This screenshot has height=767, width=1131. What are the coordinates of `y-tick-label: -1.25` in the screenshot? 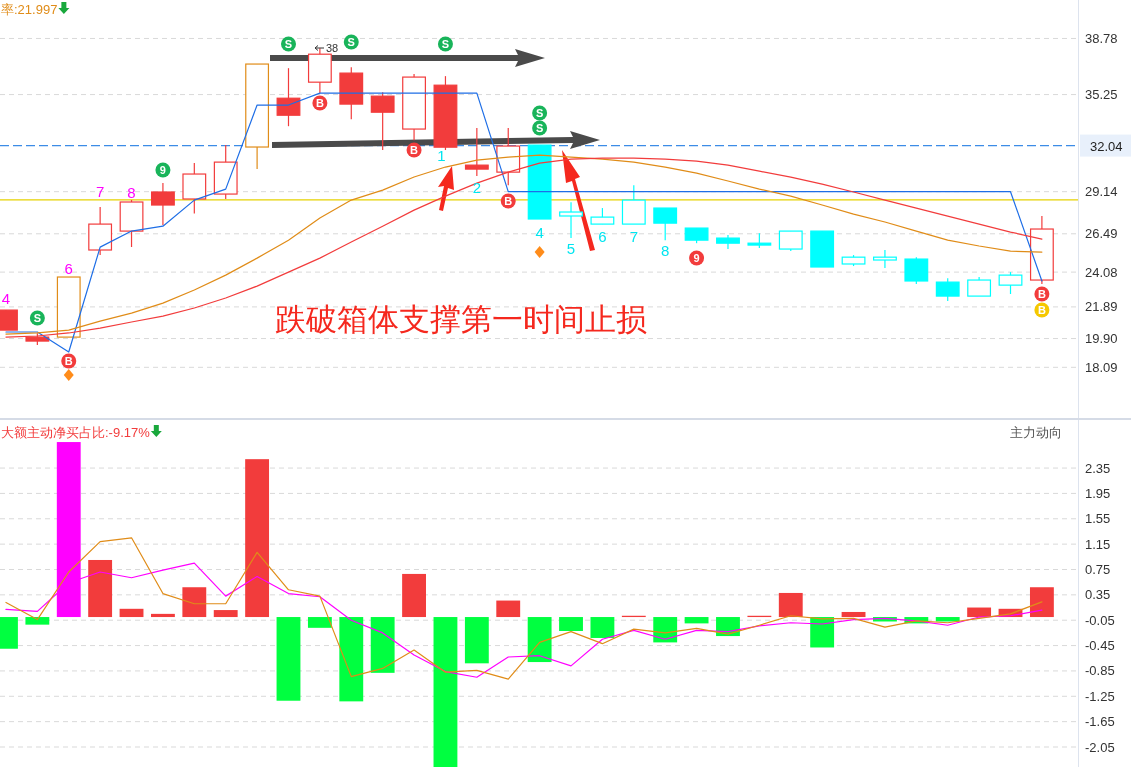 It's located at (1100, 696).